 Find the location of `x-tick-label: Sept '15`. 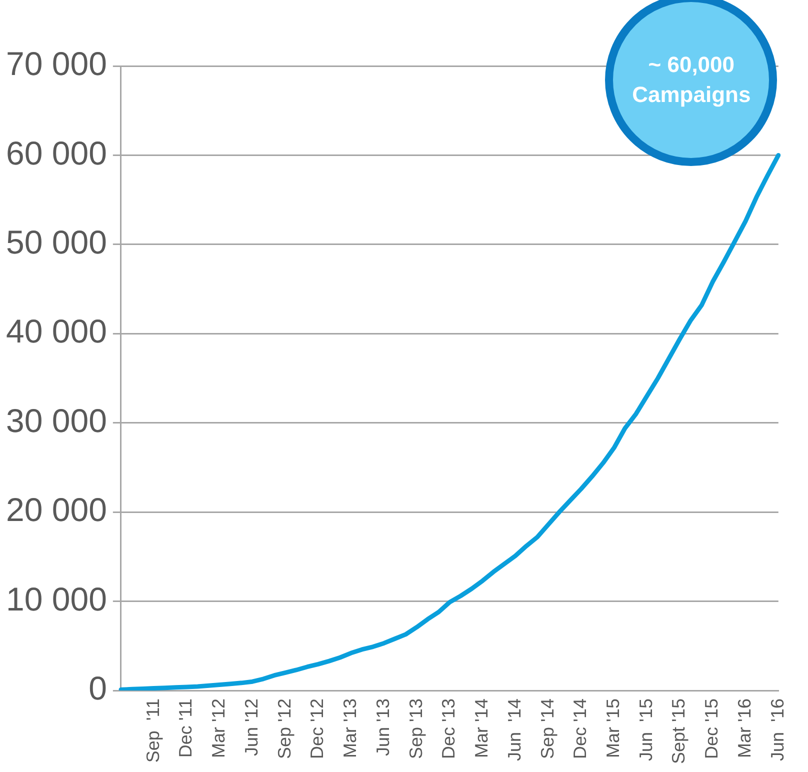

x-tick-label: Sept '15 is located at coordinates (678, 731).